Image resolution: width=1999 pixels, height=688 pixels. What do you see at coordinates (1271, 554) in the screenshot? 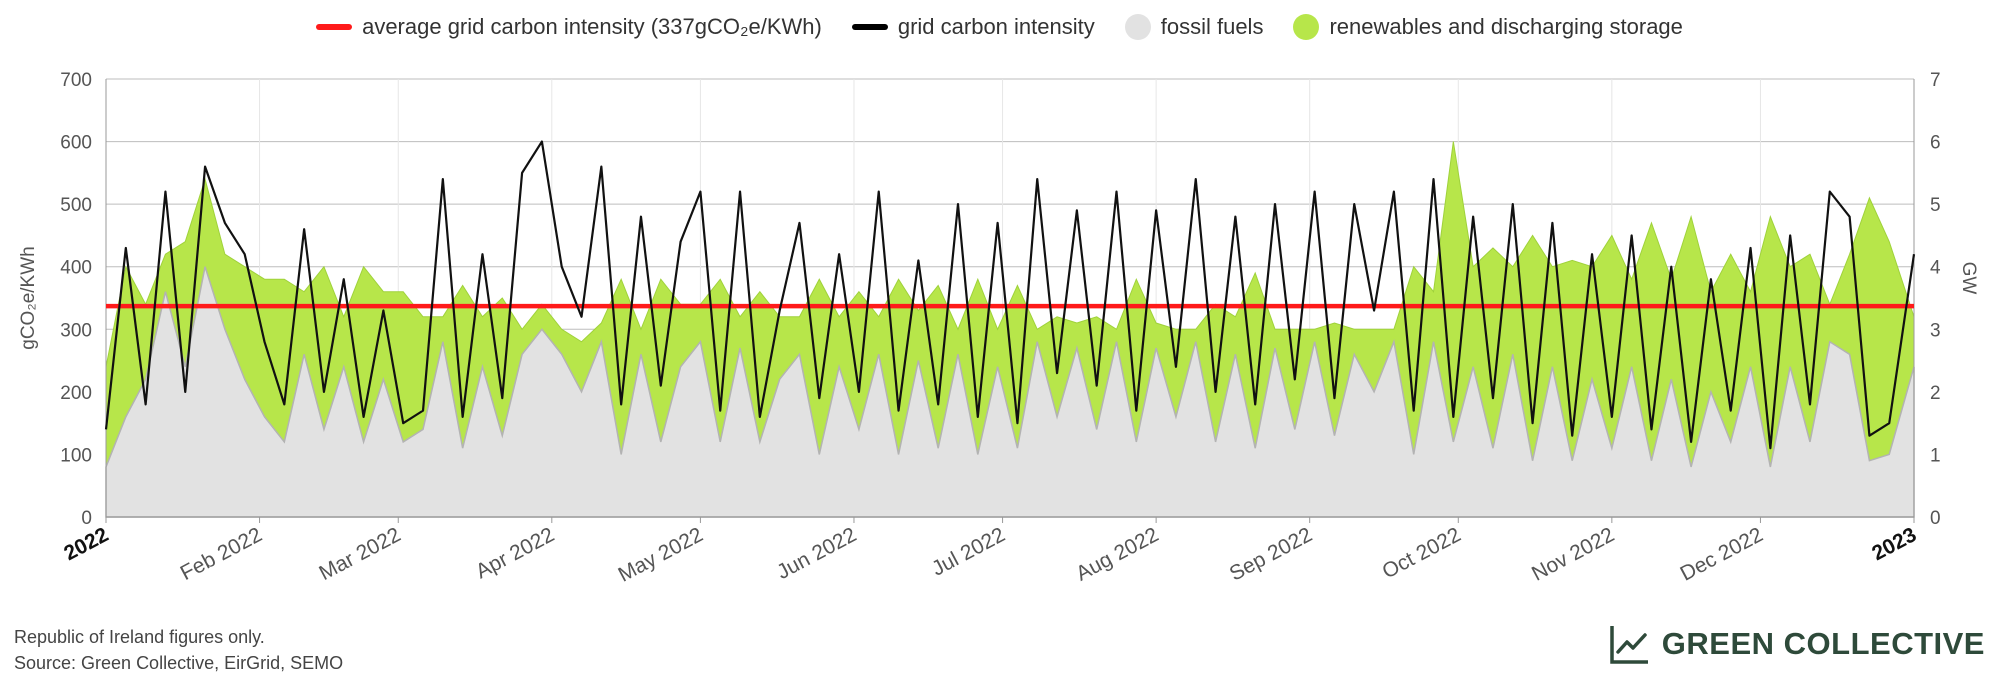
I see `x-tick-label: Sep 2022` at bounding box center [1271, 554].